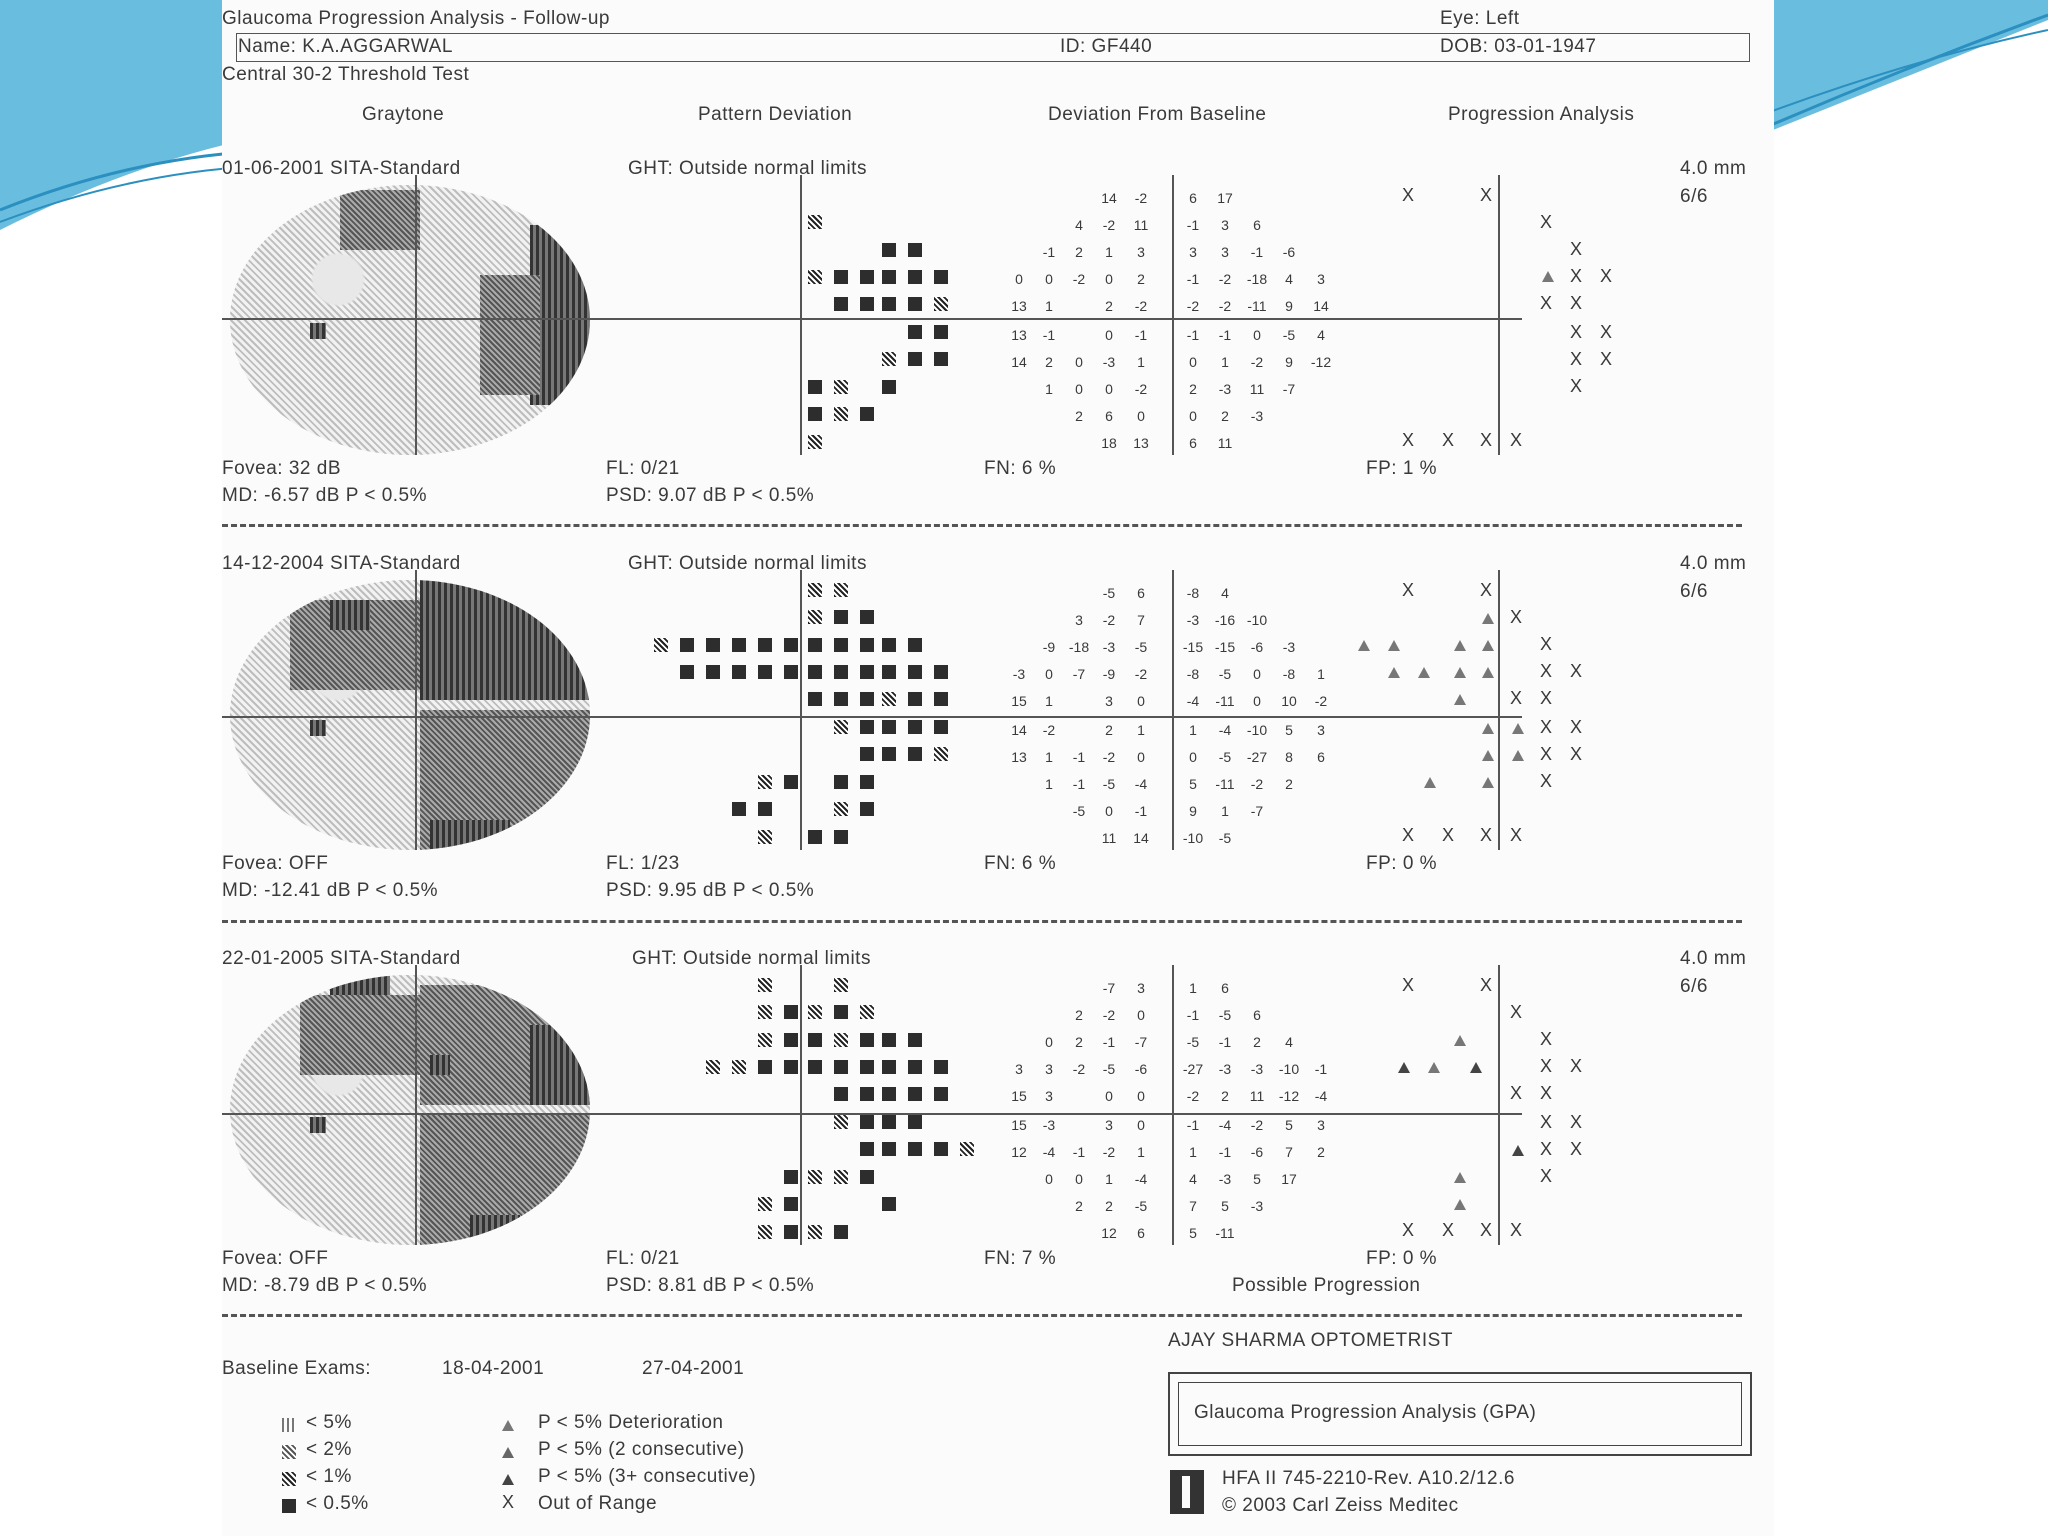  Describe the element at coordinates (1713, 563) in the screenshot. I see `pupil-size: 4.0 mm` at that location.